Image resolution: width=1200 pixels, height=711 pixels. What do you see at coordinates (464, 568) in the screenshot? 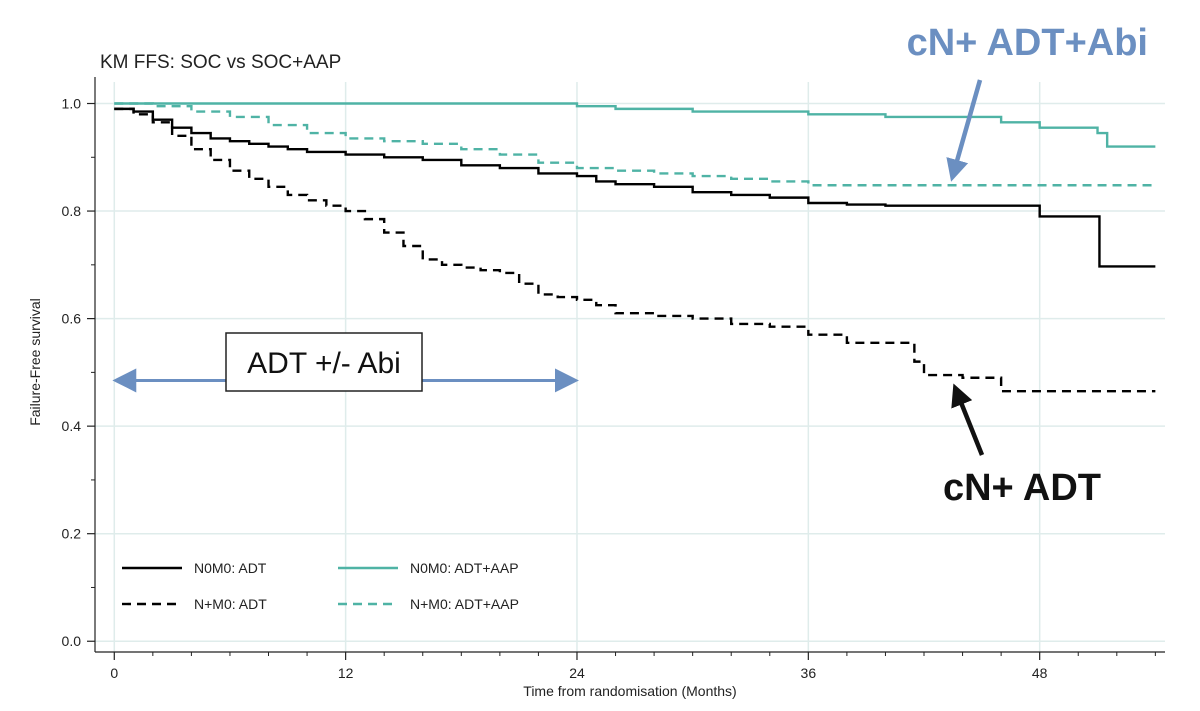
I see `legend-label: N0M0: ADT+AAP` at bounding box center [464, 568].